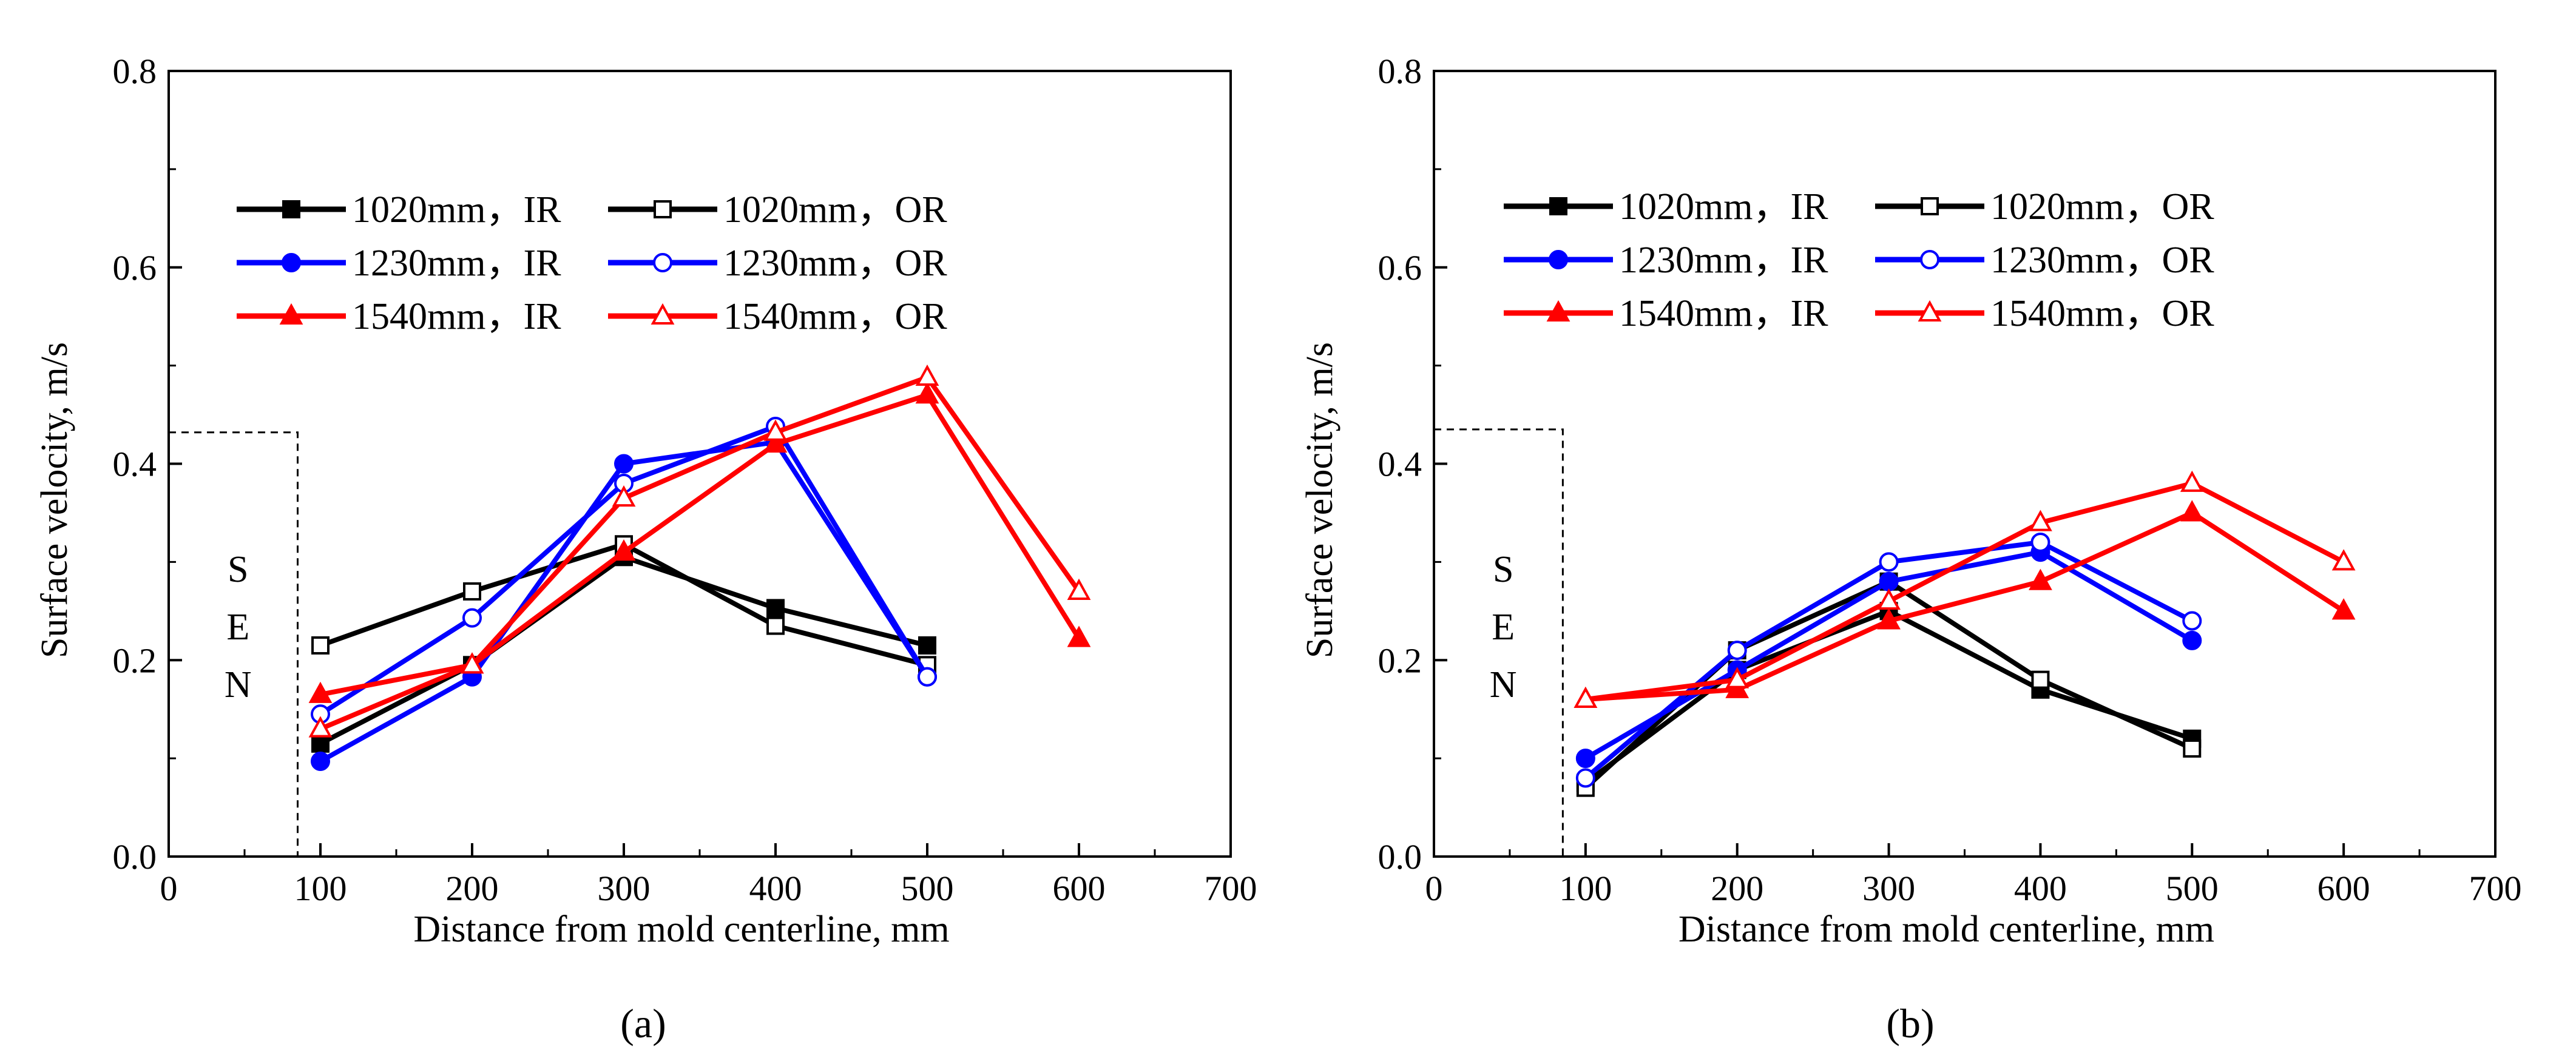 The height and width of the screenshot is (1064, 2576). Describe the element at coordinates (1400, 268) in the screenshot. I see `panel-b-y-tick-label: 0.6` at that location.